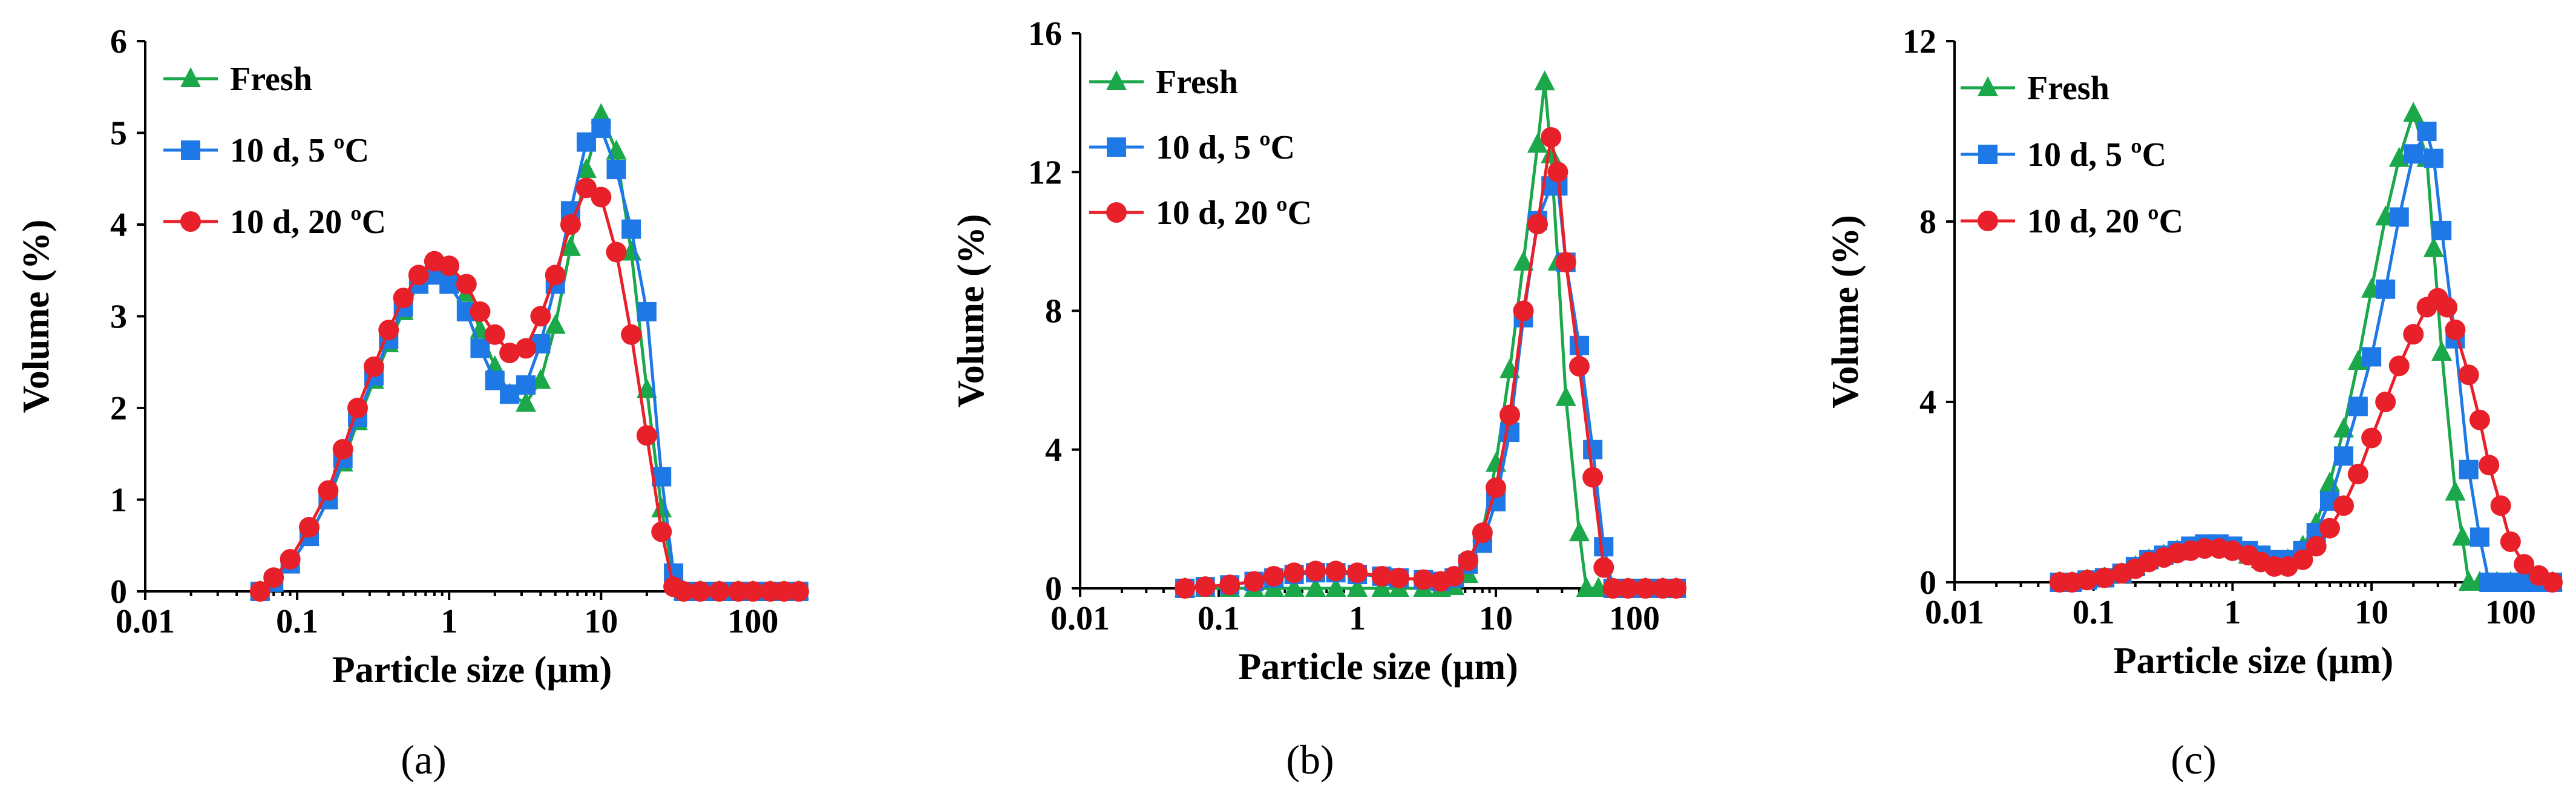 This screenshot has width=2576, height=802. What do you see at coordinates (299, 150) in the screenshot?
I see `legend-label: 10 d, 5 ºC` at bounding box center [299, 150].